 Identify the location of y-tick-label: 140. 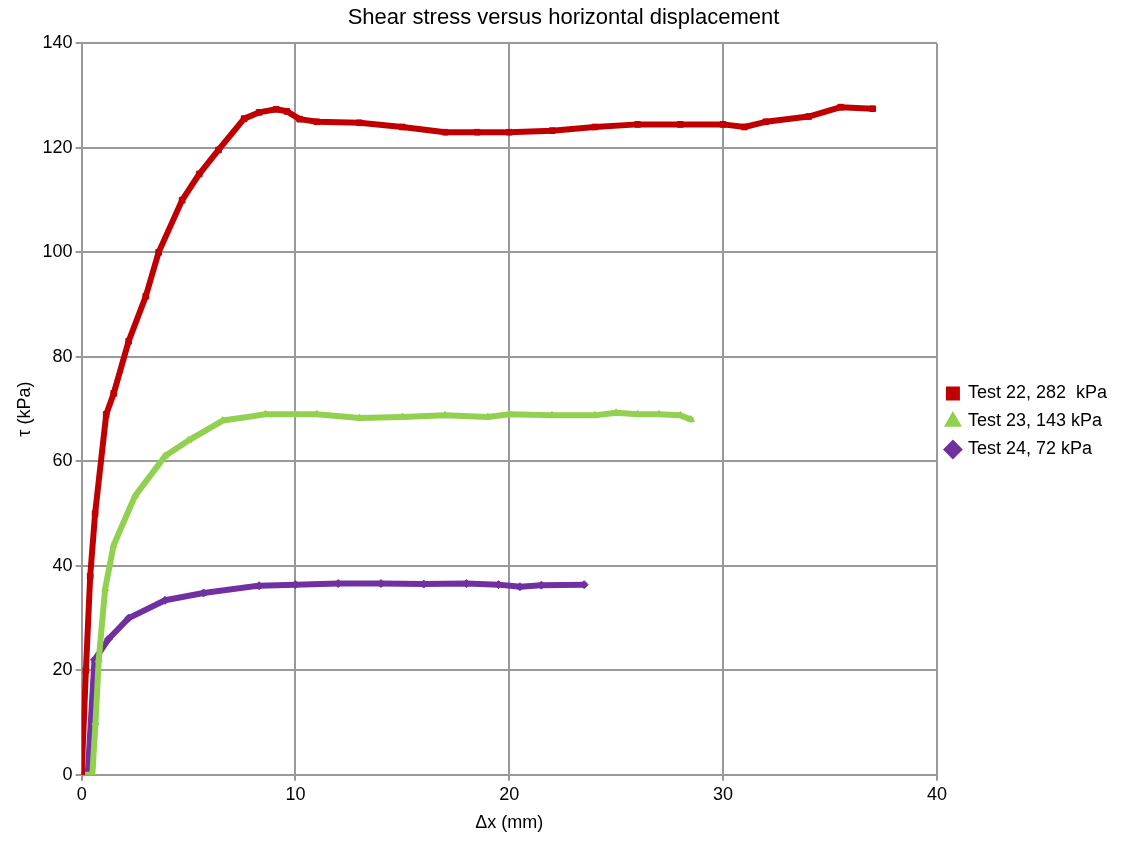
(57, 42).